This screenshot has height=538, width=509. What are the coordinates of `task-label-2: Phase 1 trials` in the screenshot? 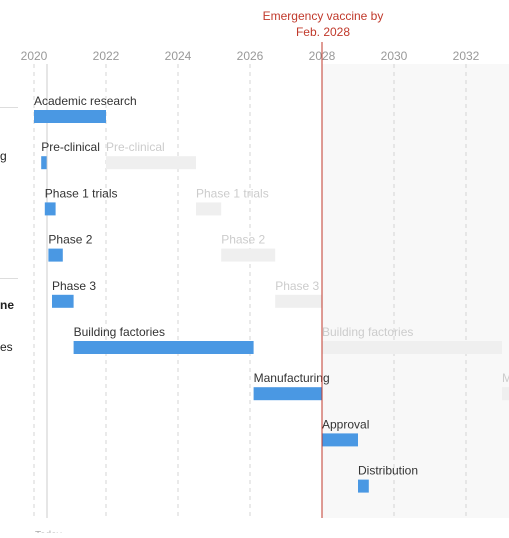 It's located at (81, 193).